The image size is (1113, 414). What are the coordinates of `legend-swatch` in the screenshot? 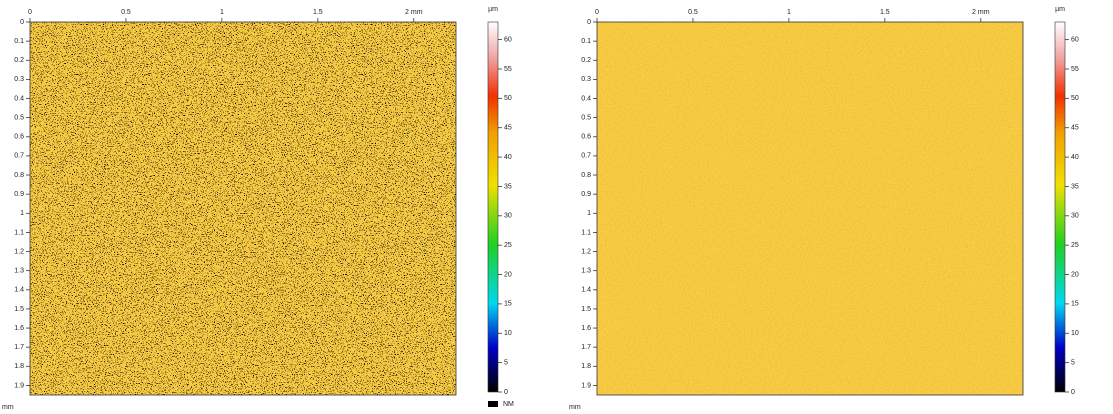 It's located at (493, 404).